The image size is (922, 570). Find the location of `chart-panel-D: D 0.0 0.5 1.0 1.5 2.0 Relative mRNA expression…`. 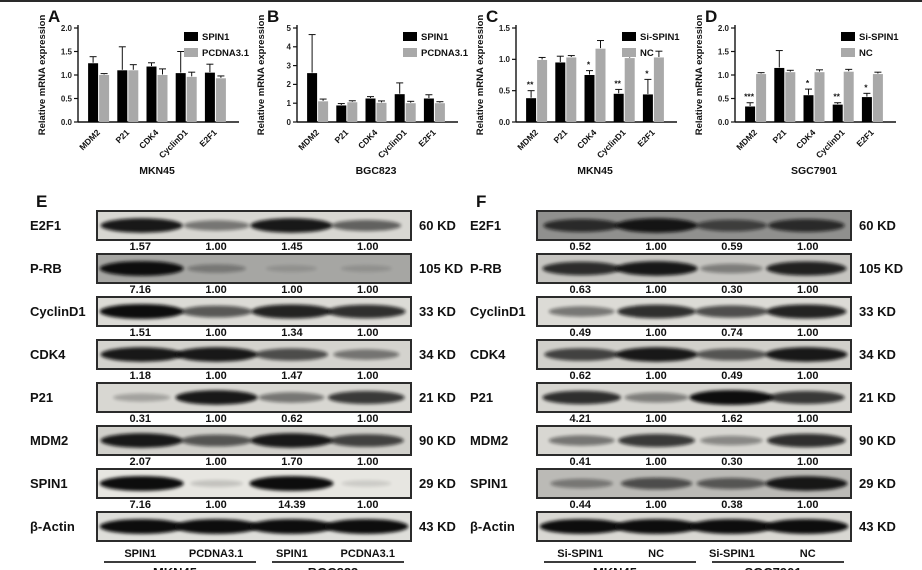

chart-panel-D: D 0.0 0.5 1.0 1.5 2.0 Relative mRNA expression… is located at coordinates (800, 97).